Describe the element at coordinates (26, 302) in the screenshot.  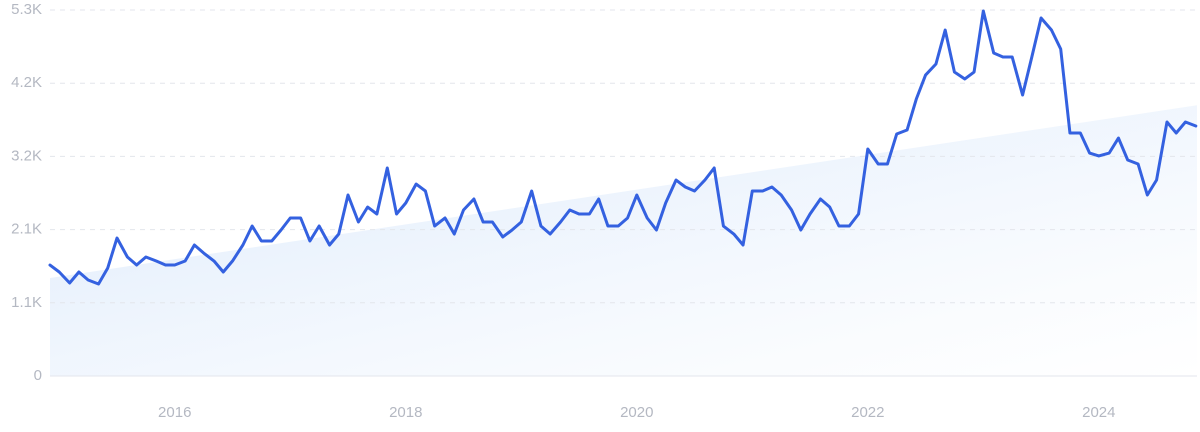
I see `y-tick-label: 1.1K` at that location.